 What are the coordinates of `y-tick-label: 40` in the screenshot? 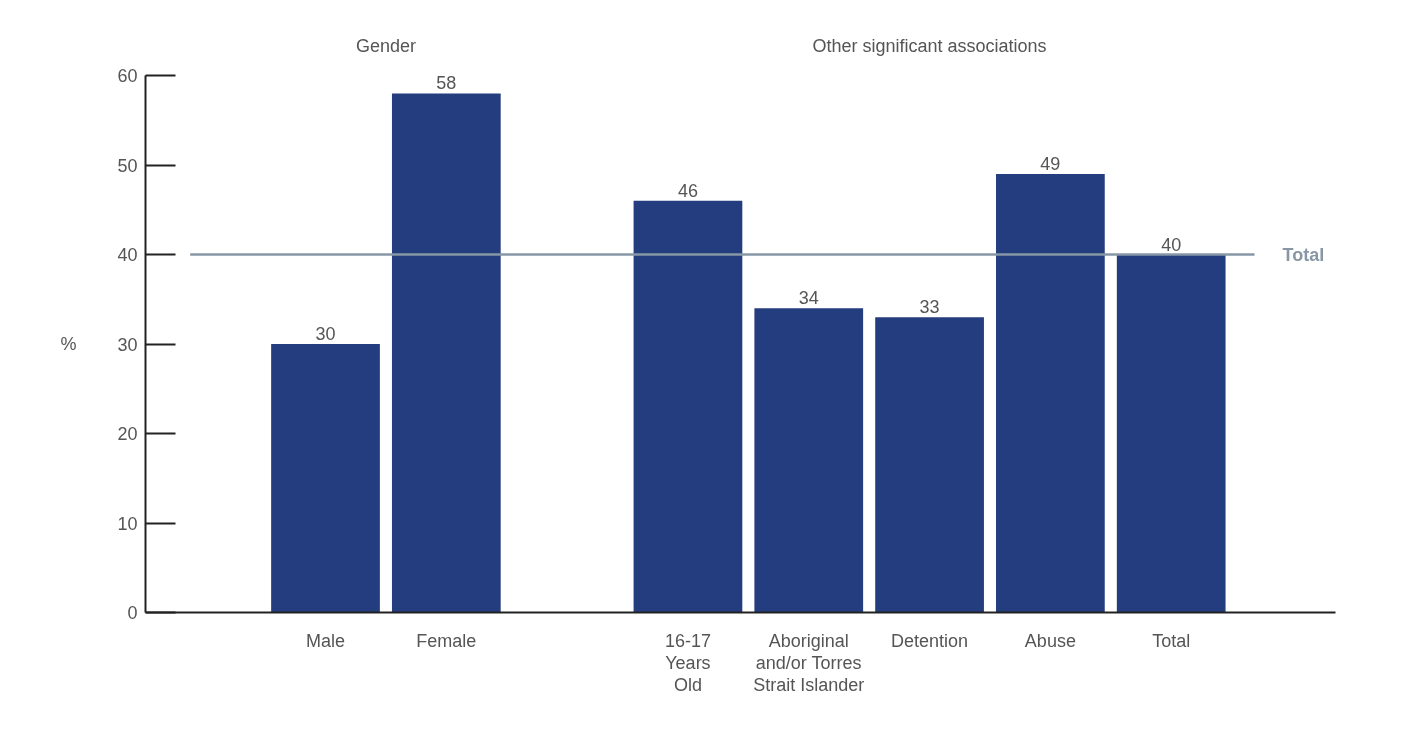 It's located at (127, 255).